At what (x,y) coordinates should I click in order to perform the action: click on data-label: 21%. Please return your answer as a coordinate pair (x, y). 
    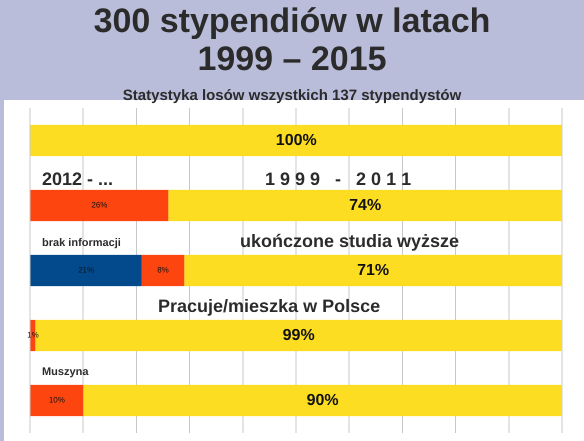
    Looking at the image, I should click on (86, 270).